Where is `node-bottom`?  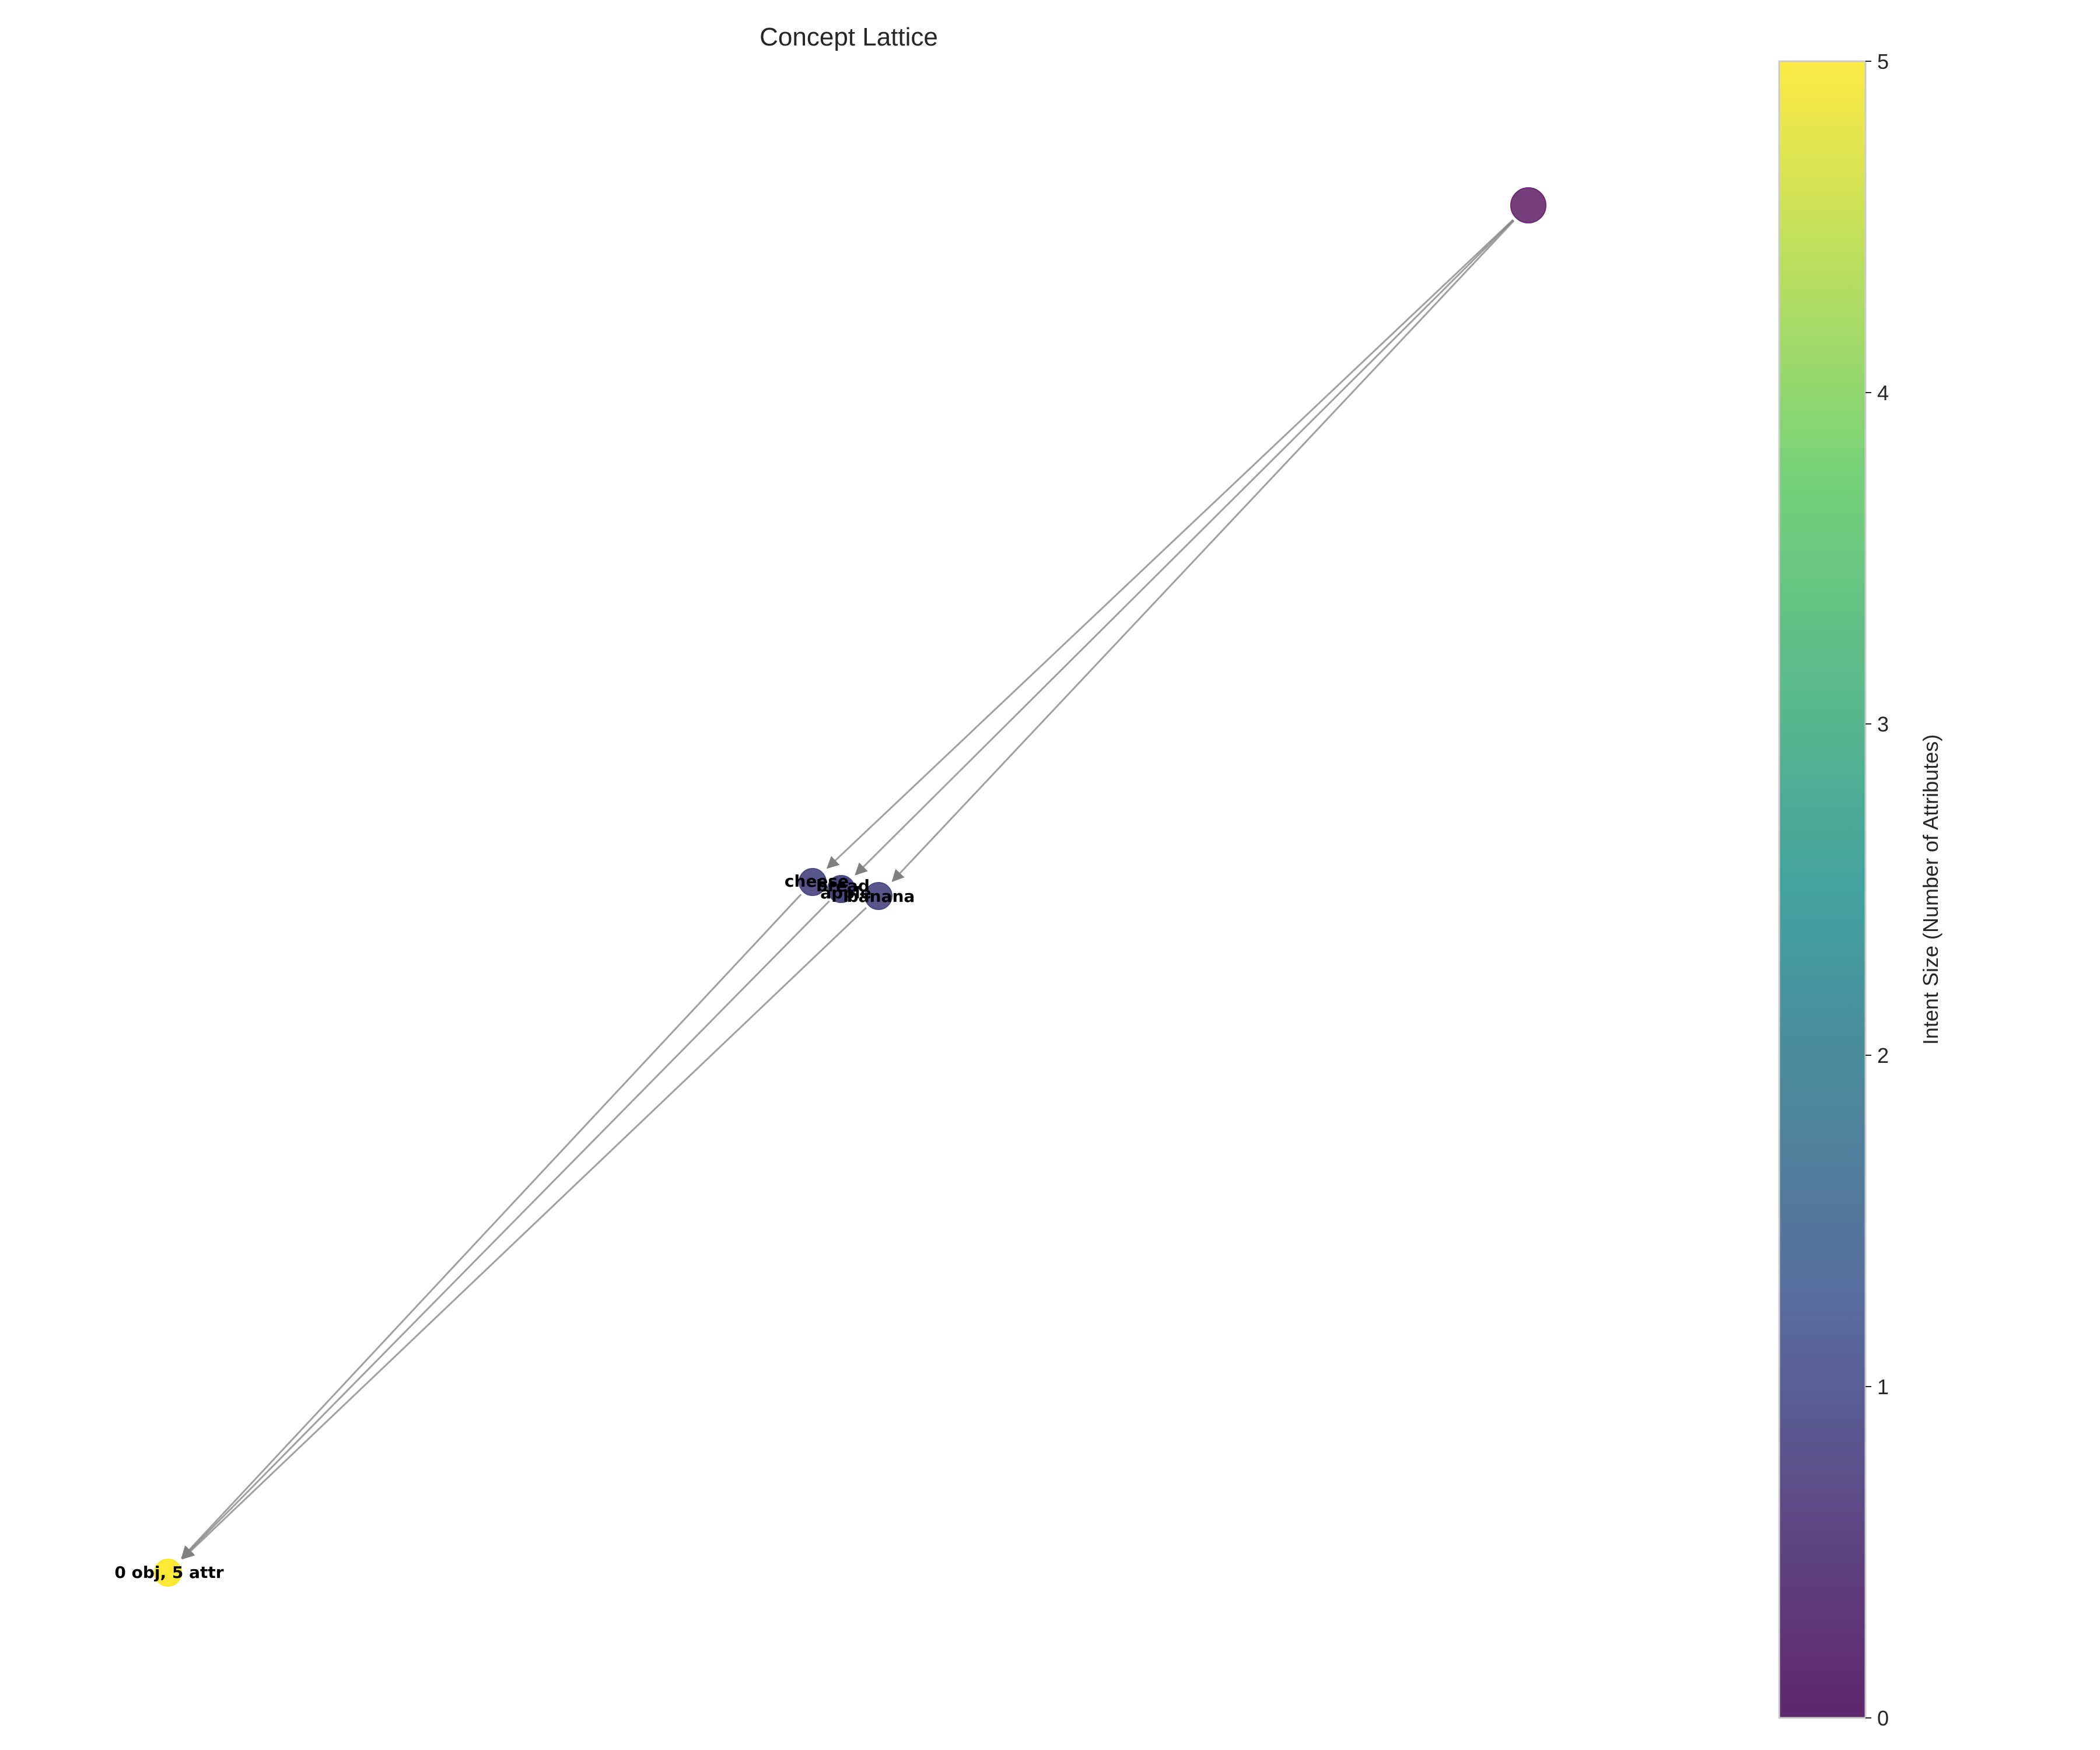
node-bottom is located at coordinates (168, 1573).